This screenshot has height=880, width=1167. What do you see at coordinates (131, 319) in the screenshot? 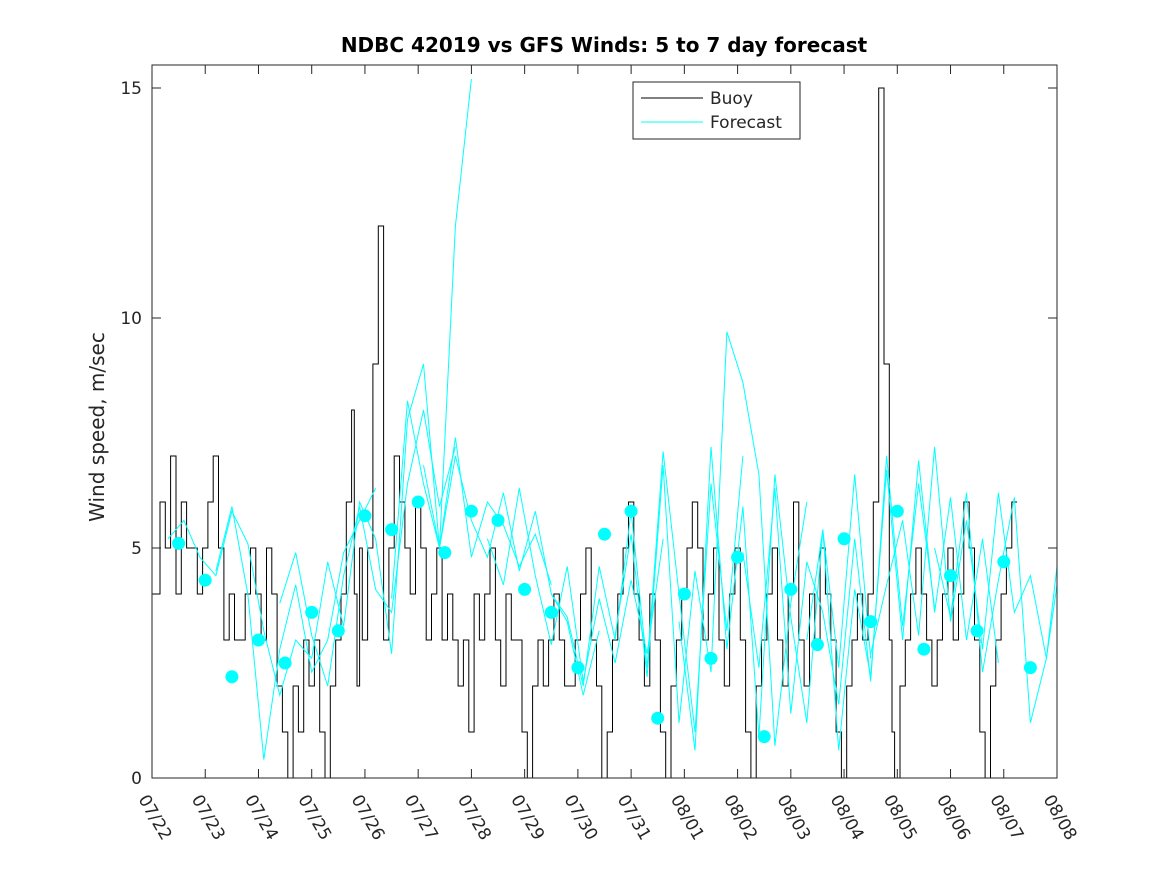
I see `y-tick-label: 10` at bounding box center [131, 319].